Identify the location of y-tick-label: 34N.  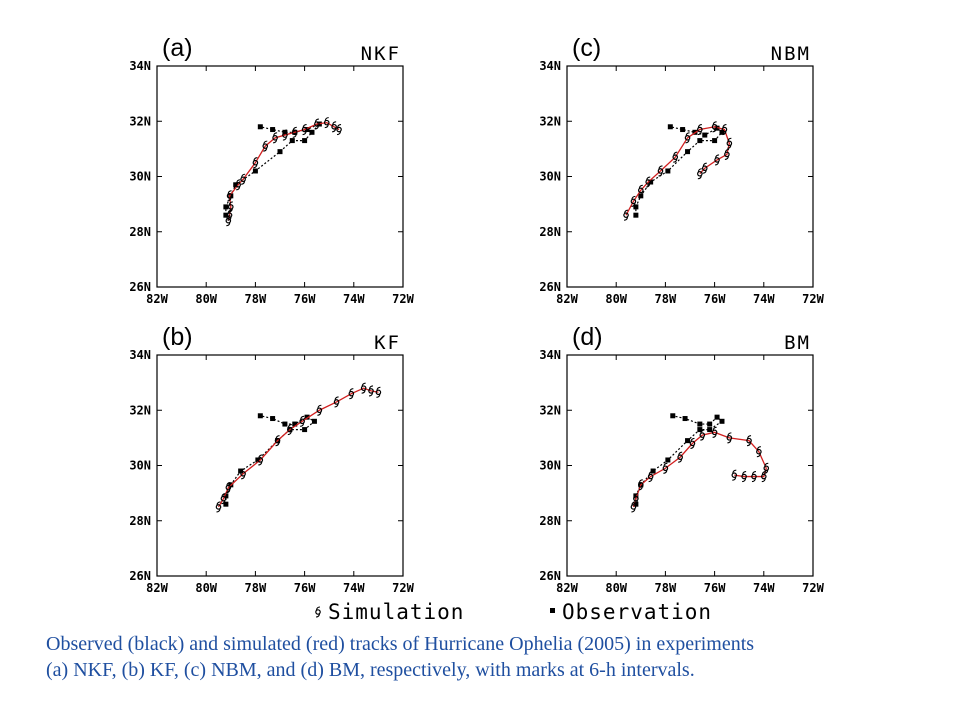
(550, 66).